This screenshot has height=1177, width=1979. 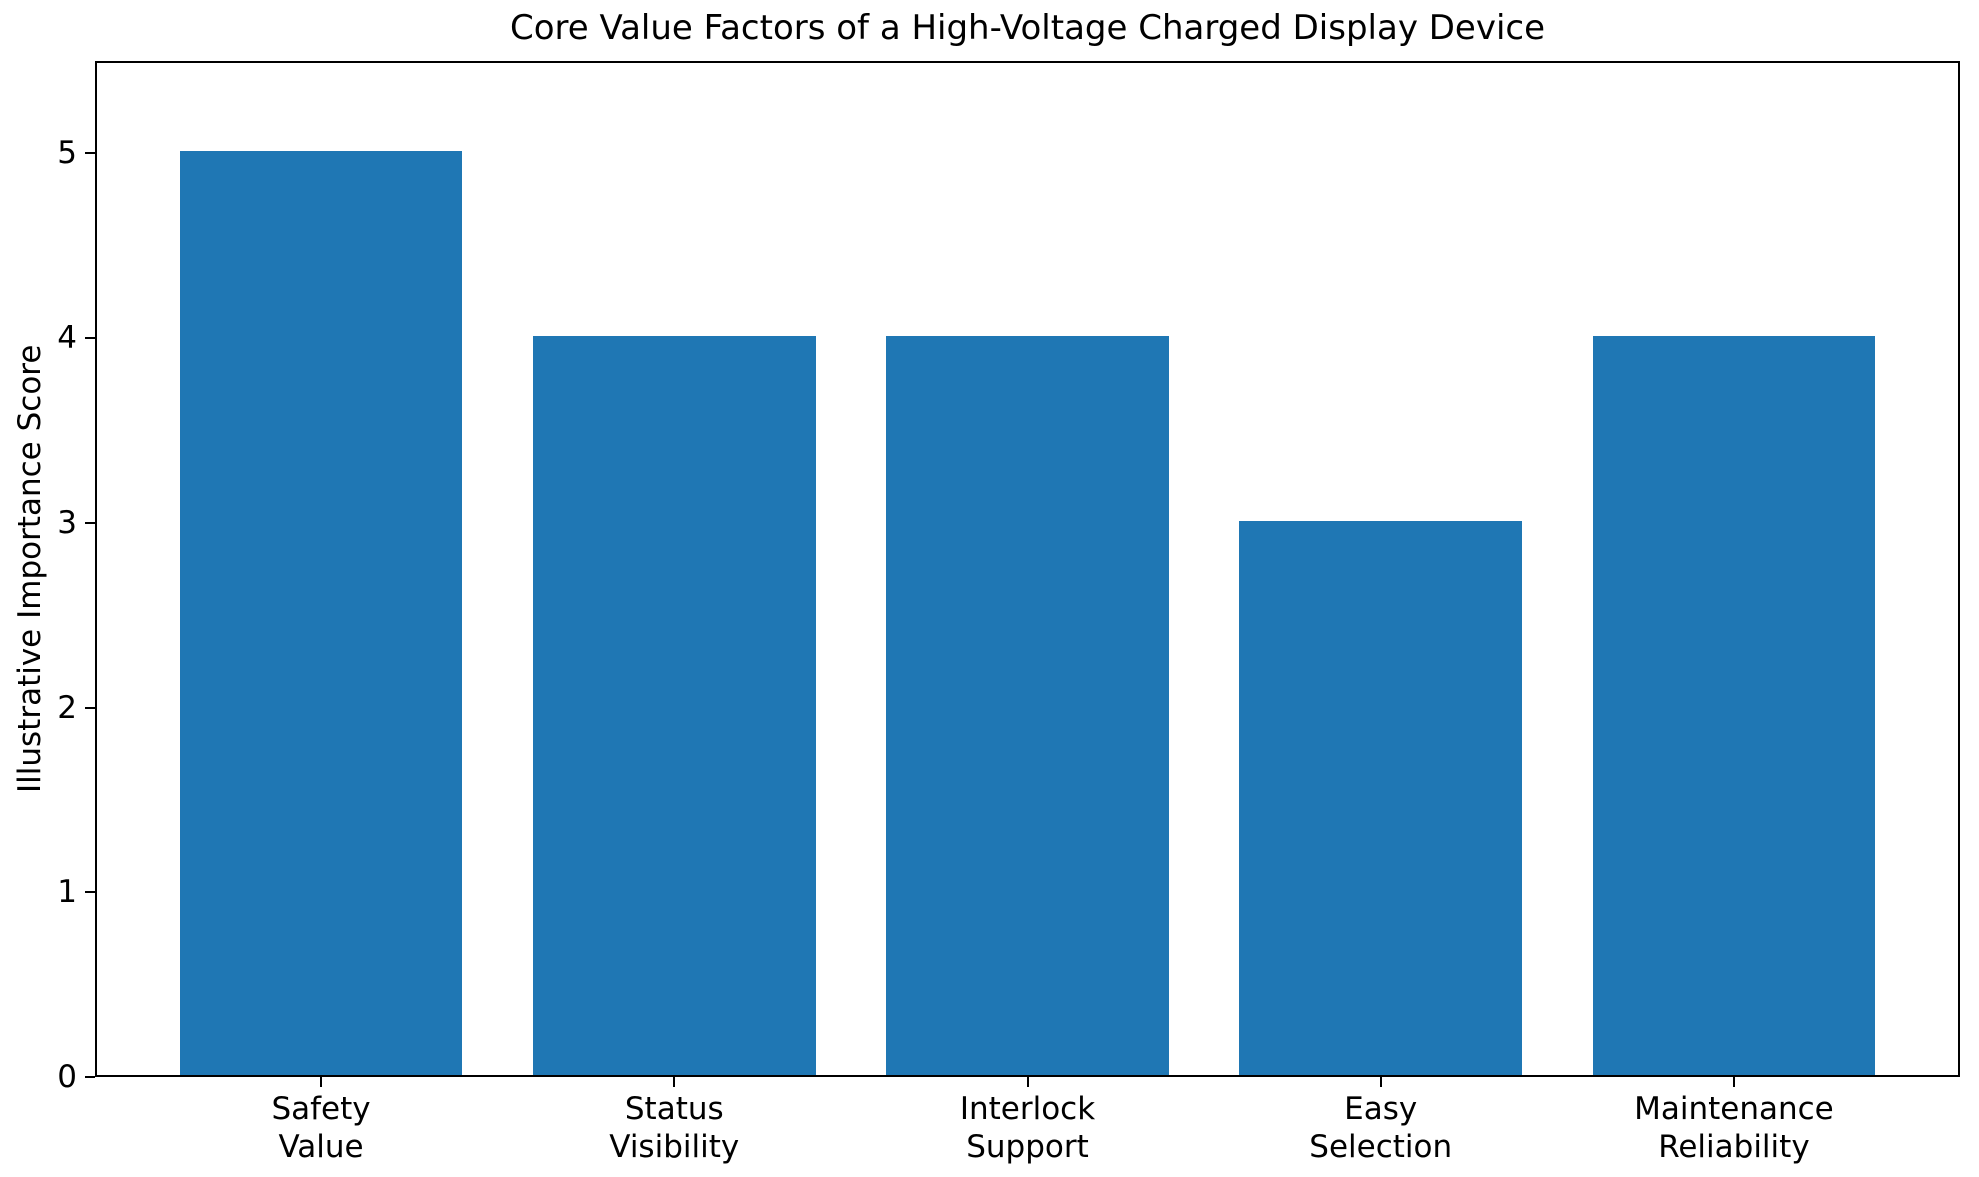 I want to click on x-tick-label-line: Support, so click(x=1027, y=1147).